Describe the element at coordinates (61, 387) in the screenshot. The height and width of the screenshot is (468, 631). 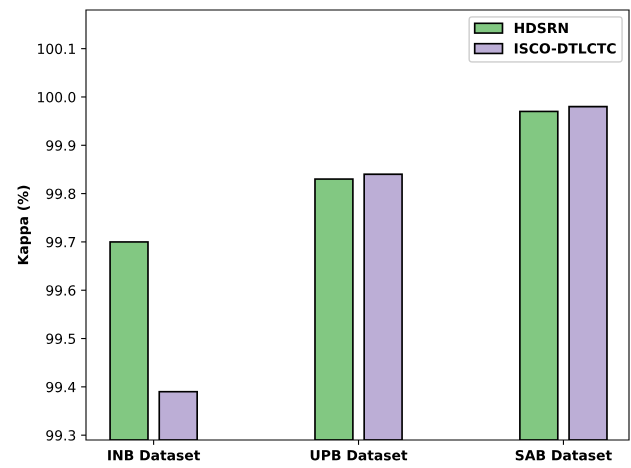
I see `y-tick-label: 99.4` at that location.